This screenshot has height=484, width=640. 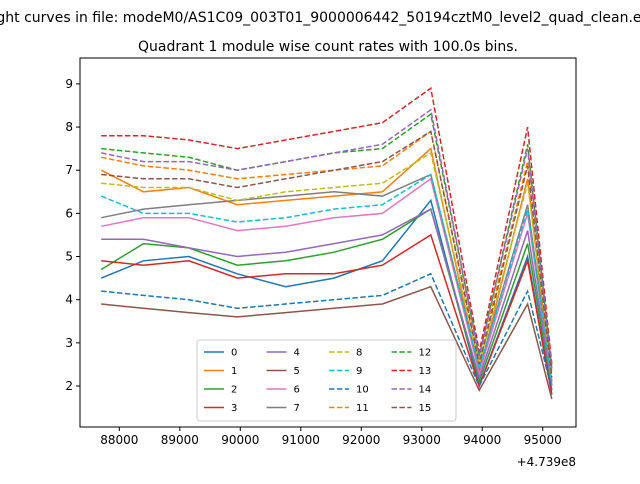 I want to click on x-offset-label: +4.739e8, so click(x=546, y=462).